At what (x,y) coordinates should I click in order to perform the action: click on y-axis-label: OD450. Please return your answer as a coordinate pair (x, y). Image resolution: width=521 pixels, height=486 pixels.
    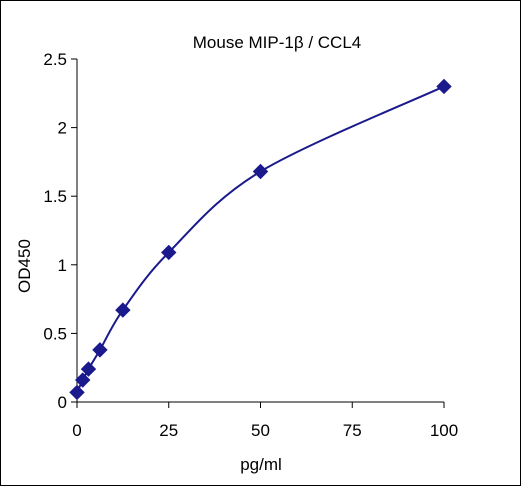
    Looking at the image, I should click on (24, 266).